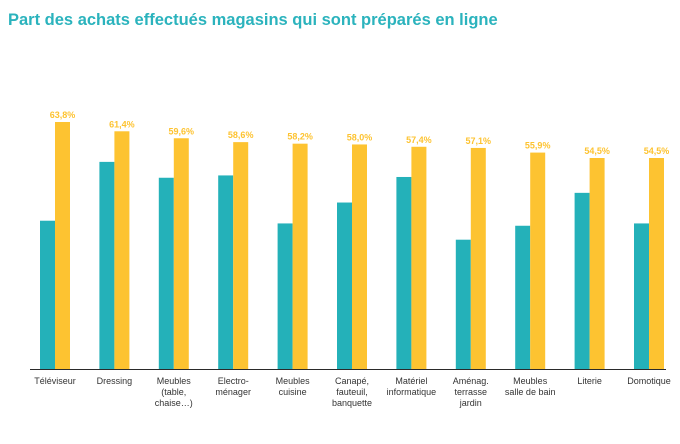  Describe the element at coordinates (471, 381) in the screenshot. I see `category-label: Aménag.` at that location.